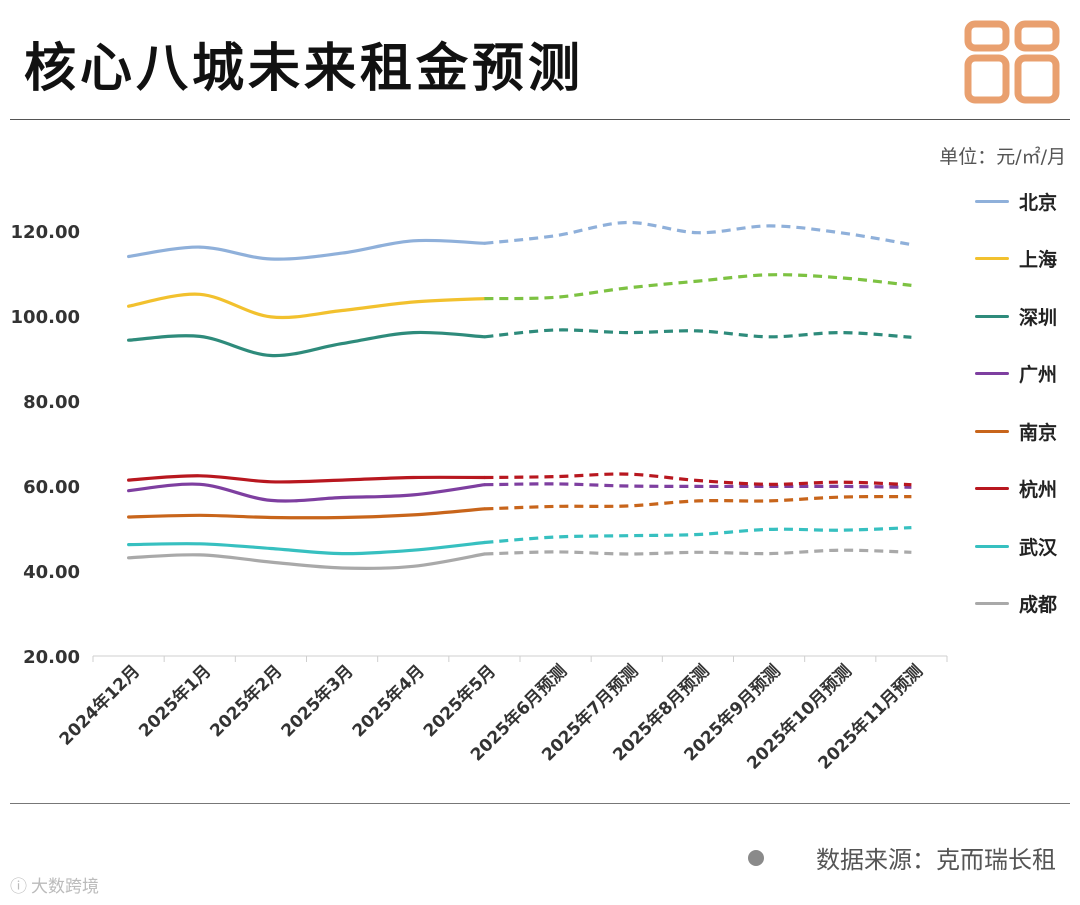  I want to click on legend-item: 杭州, so click(1025, 489).